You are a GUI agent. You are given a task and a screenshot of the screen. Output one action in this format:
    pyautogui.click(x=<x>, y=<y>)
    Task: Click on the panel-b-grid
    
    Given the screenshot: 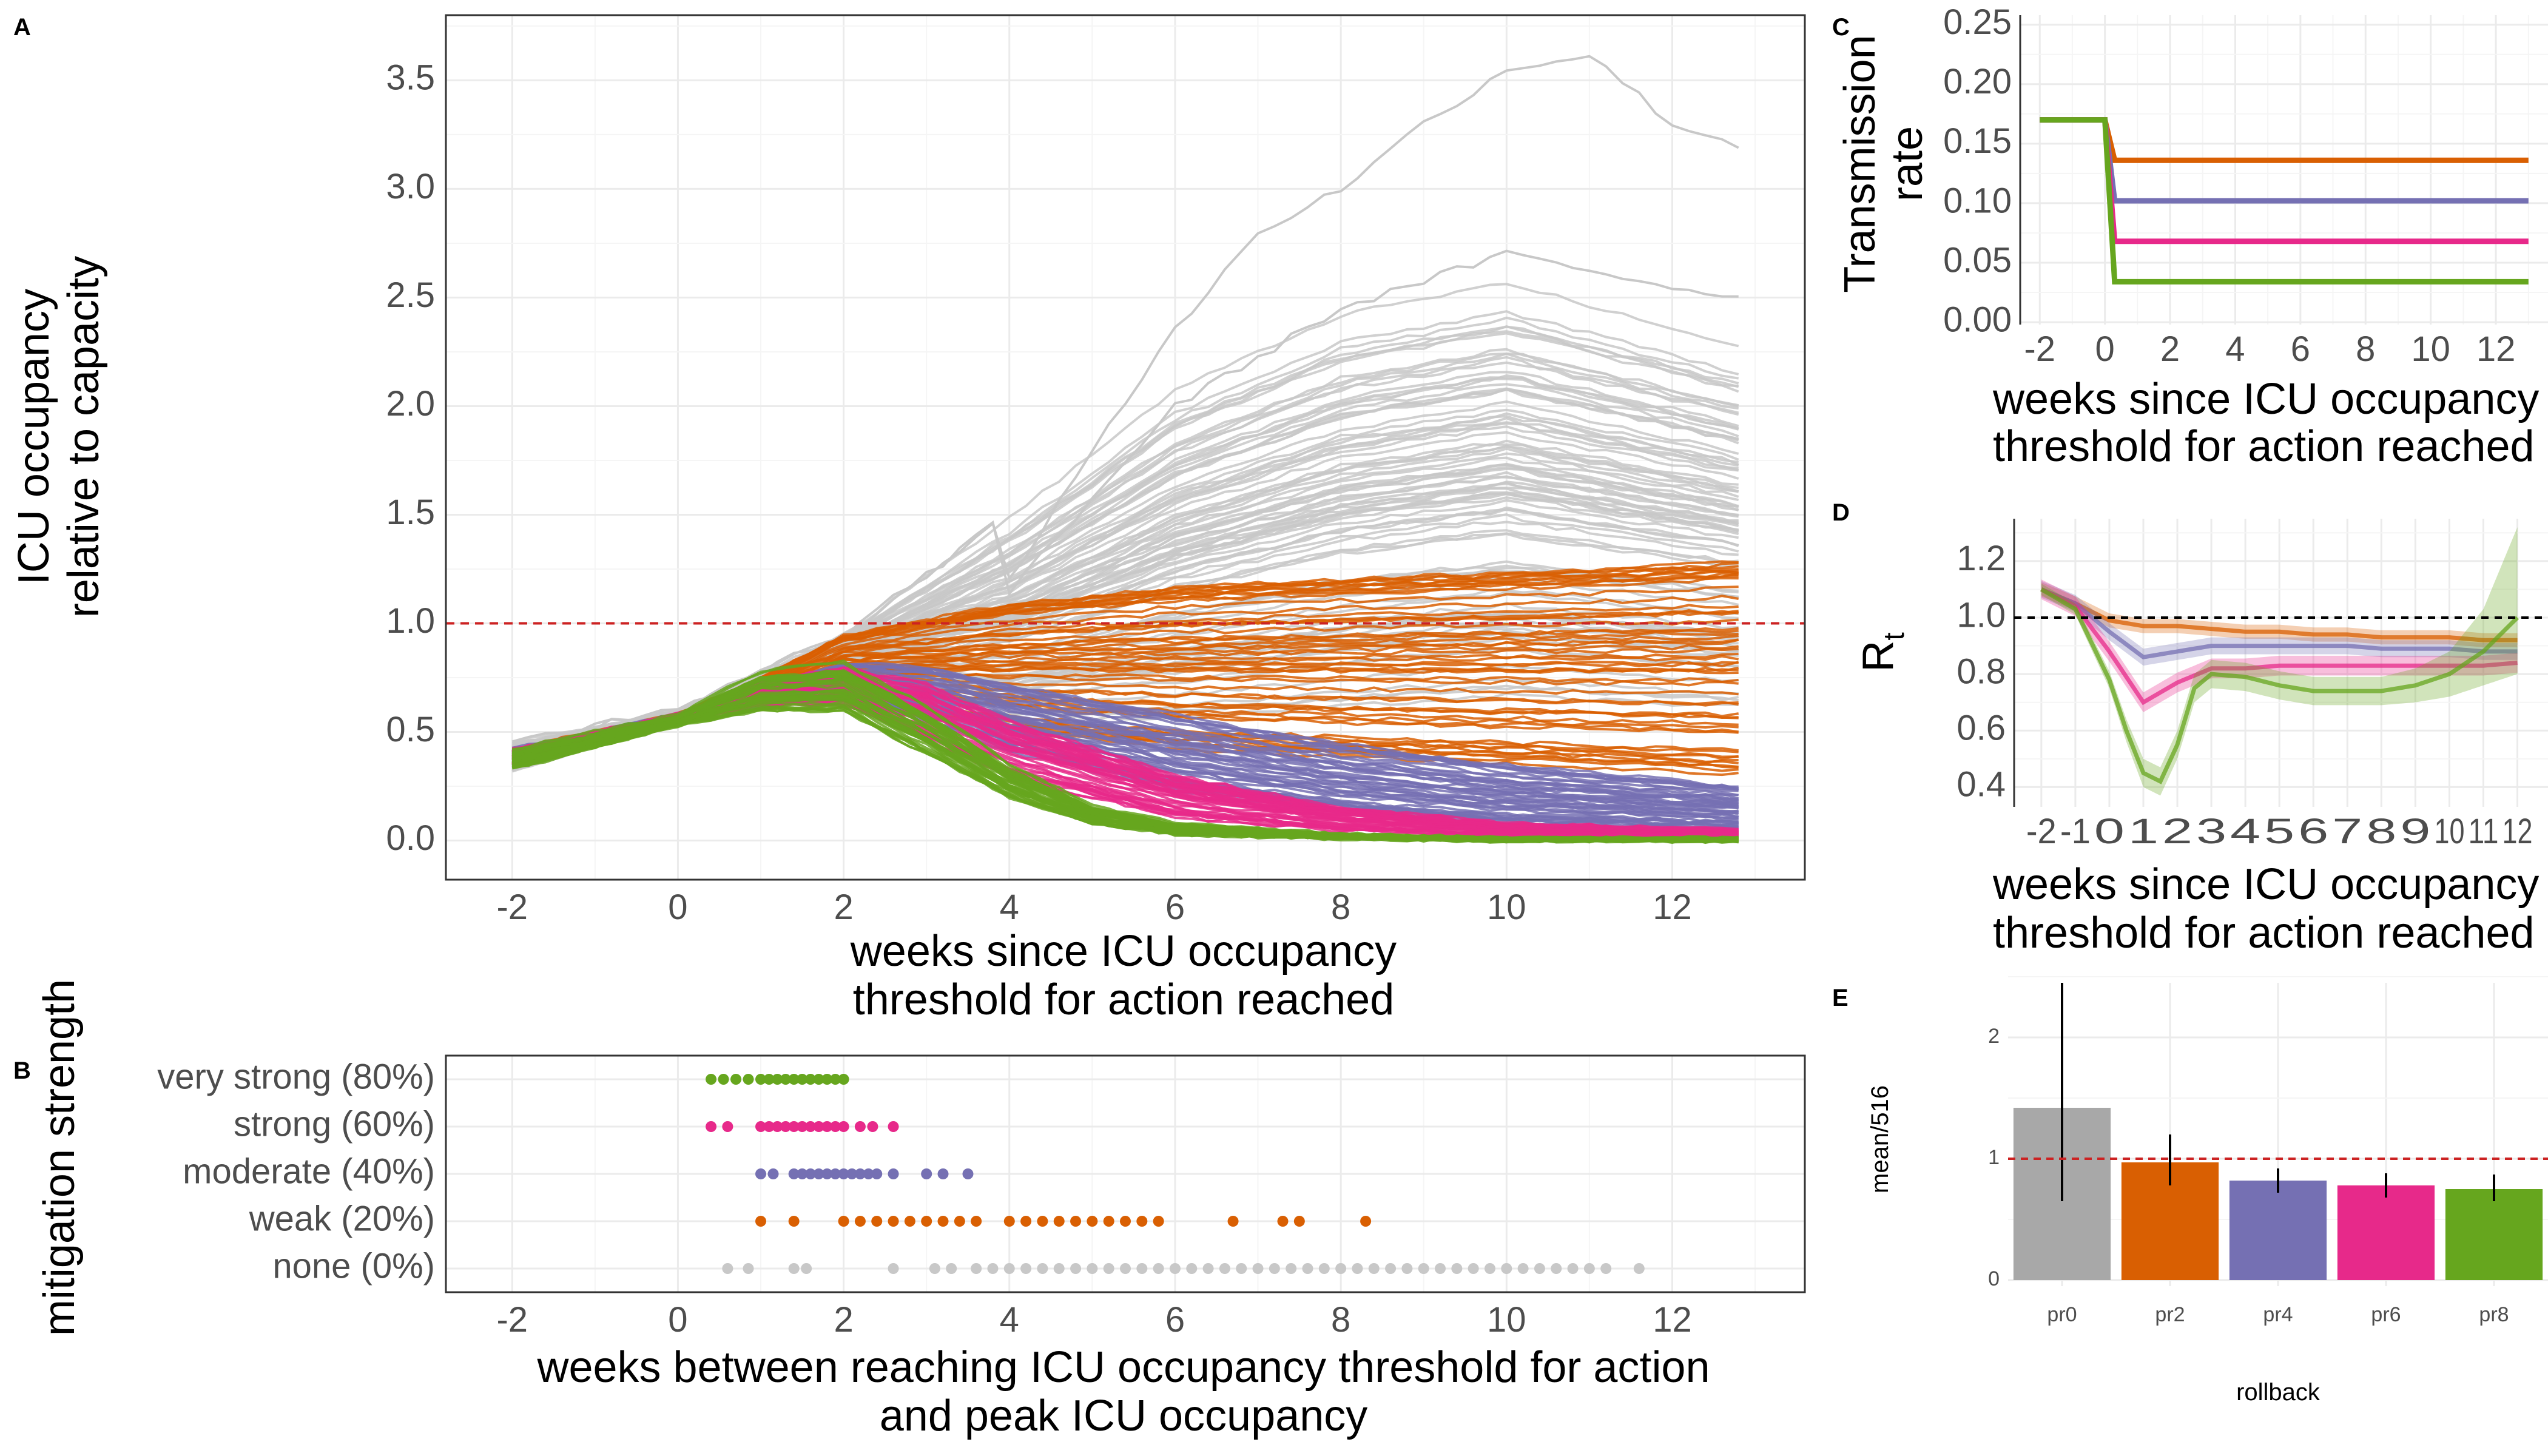 What is the action you would take?
    pyautogui.click(x=1125, y=1174)
    